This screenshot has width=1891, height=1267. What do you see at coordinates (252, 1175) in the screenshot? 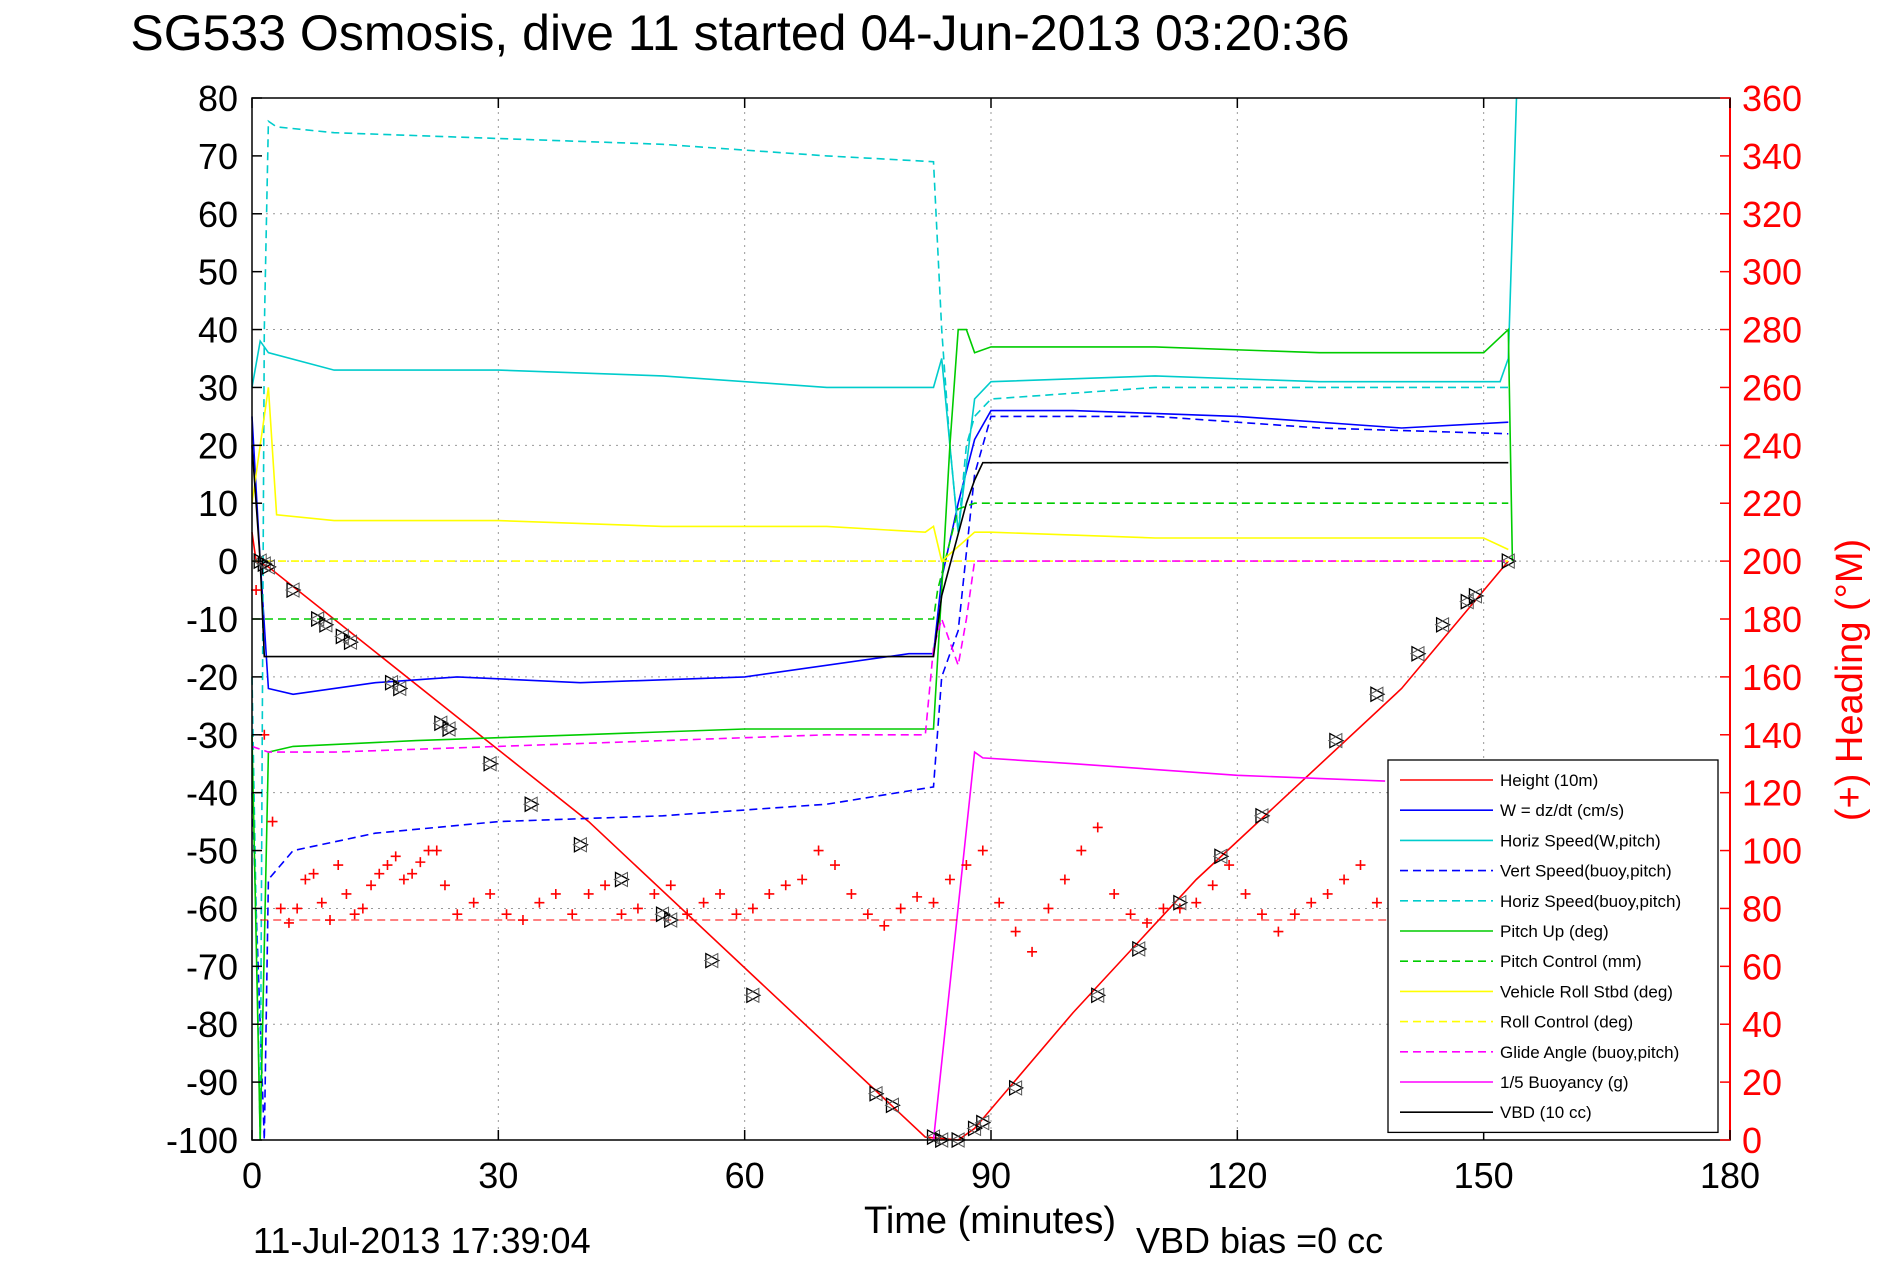
I see `x-tick-label: 0` at bounding box center [252, 1175].